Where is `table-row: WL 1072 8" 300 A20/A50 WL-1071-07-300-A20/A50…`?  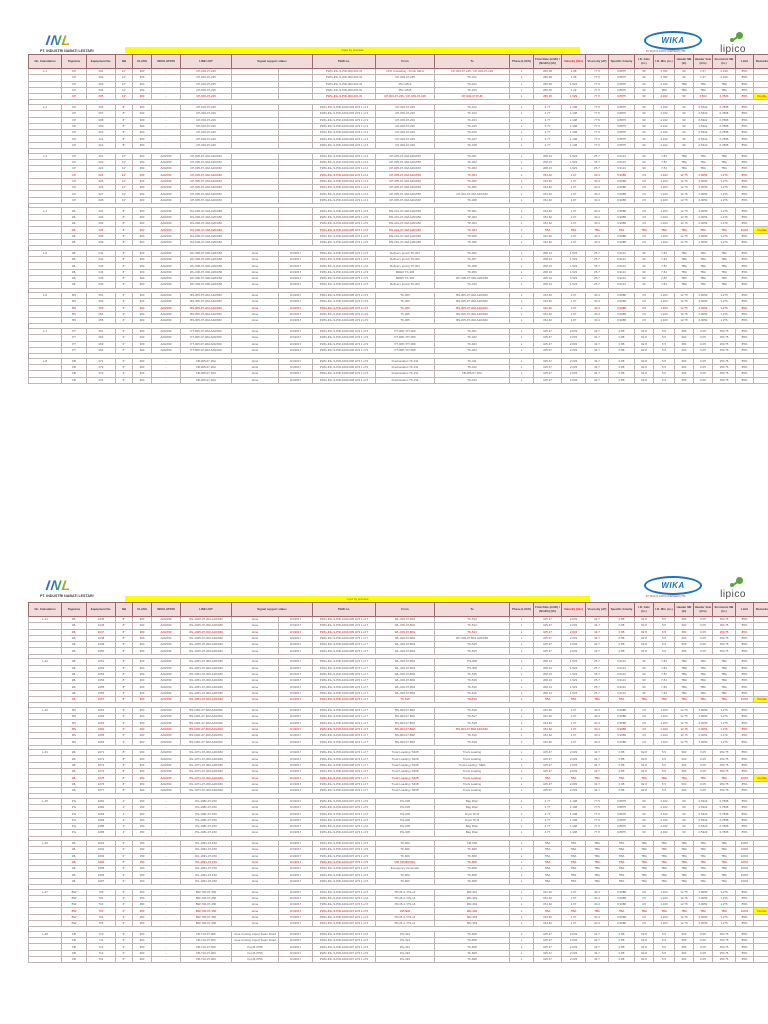
table-row: WL 1072 8" 300 A20/A50 WL-1071-07-300-A20/A50… is located at coordinates (398, 759).